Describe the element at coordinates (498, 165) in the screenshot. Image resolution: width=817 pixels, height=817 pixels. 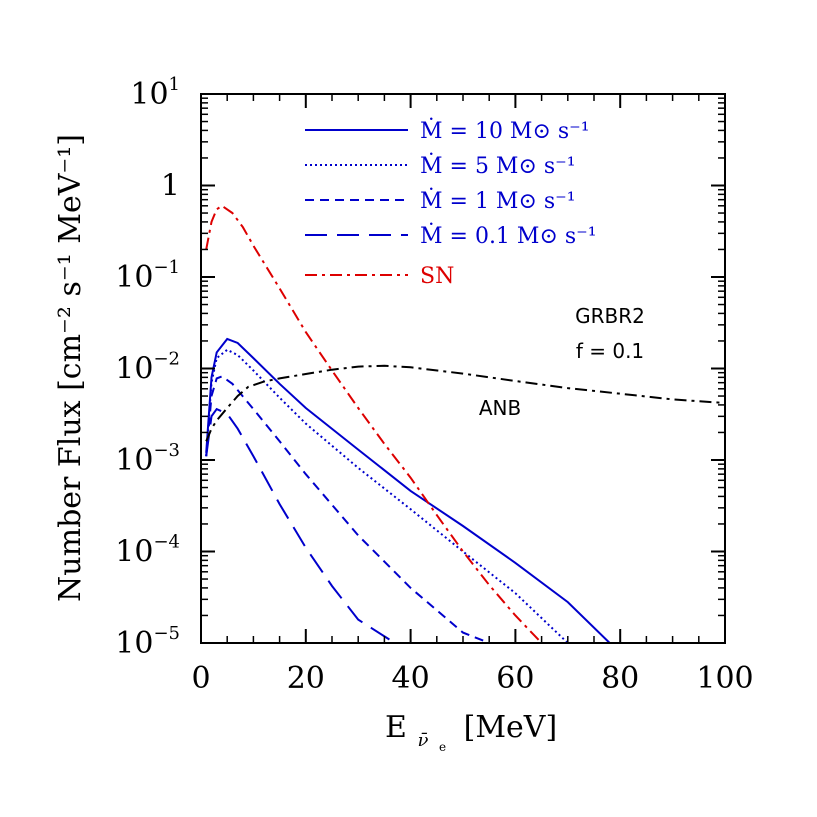
I see `legend-label-1: Ṁ = 5 M⊙ s⁻¹` at that location.